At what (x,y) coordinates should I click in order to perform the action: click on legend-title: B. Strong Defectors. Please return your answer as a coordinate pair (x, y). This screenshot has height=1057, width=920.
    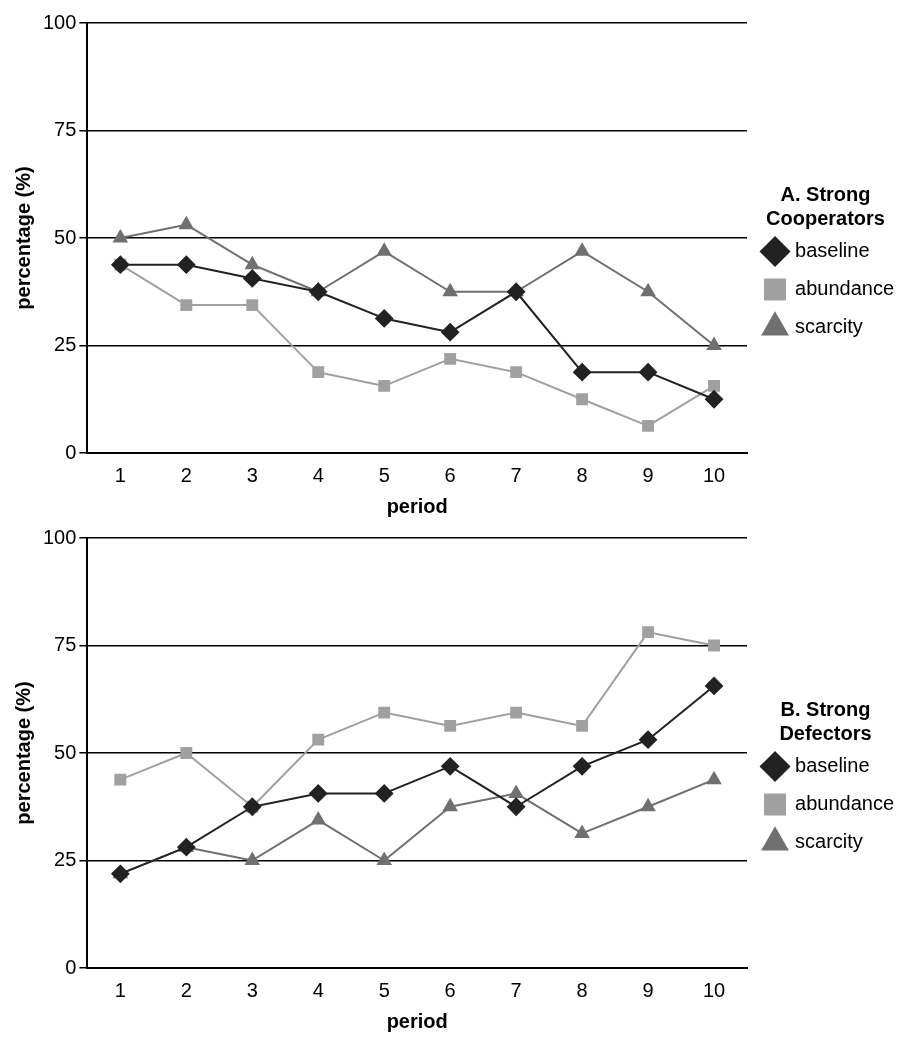
    Looking at the image, I should click on (825, 721).